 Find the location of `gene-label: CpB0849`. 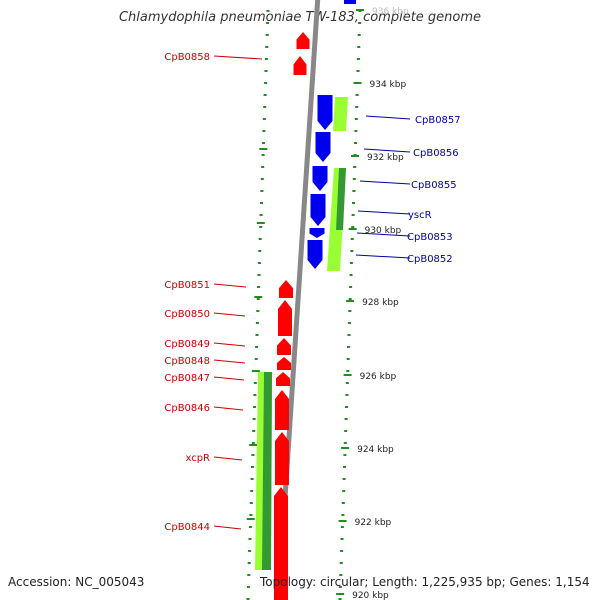

gene-label: CpB0849 is located at coordinates (187, 344).